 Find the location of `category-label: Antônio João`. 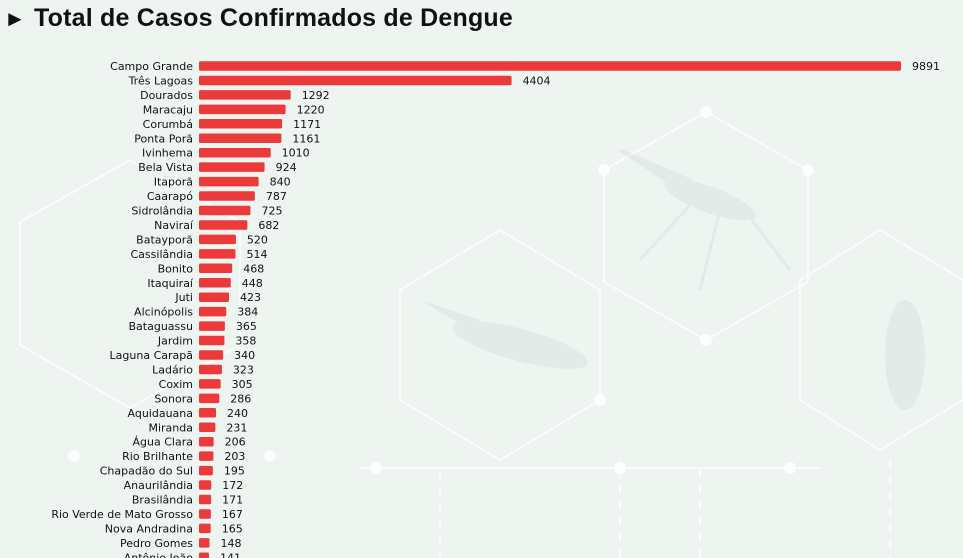

category-label: Antônio João is located at coordinates (159, 554).